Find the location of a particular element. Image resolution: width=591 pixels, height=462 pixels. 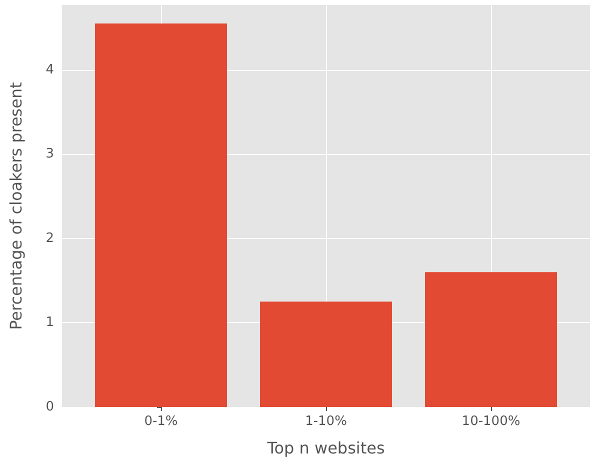

x-tick-label: 0-1% is located at coordinates (161, 421).